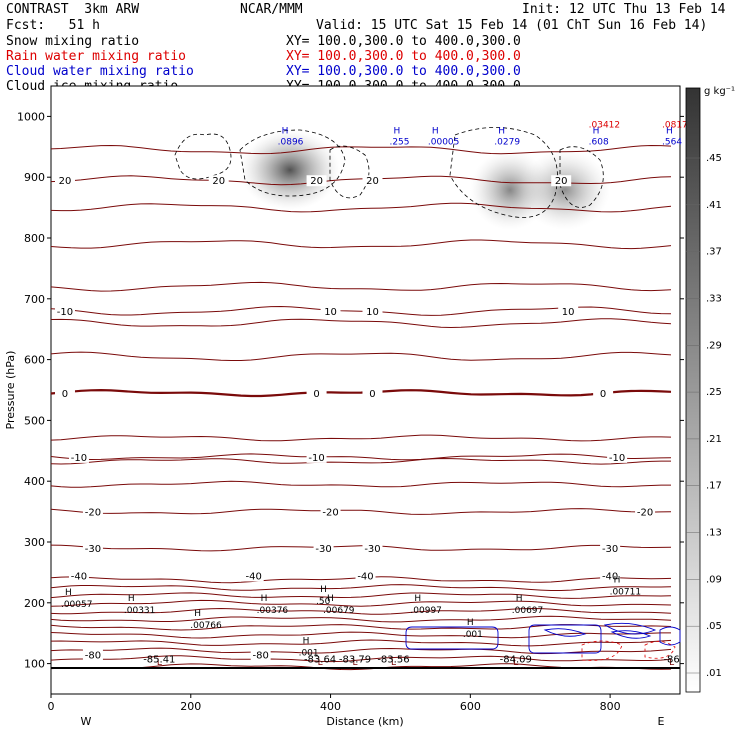 The width and height of the screenshot is (740, 740). What do you see at coordinates (714, 205) in the screenshot?
I see `colorbar-tick-label: .41` at bounding box center [714, 205].